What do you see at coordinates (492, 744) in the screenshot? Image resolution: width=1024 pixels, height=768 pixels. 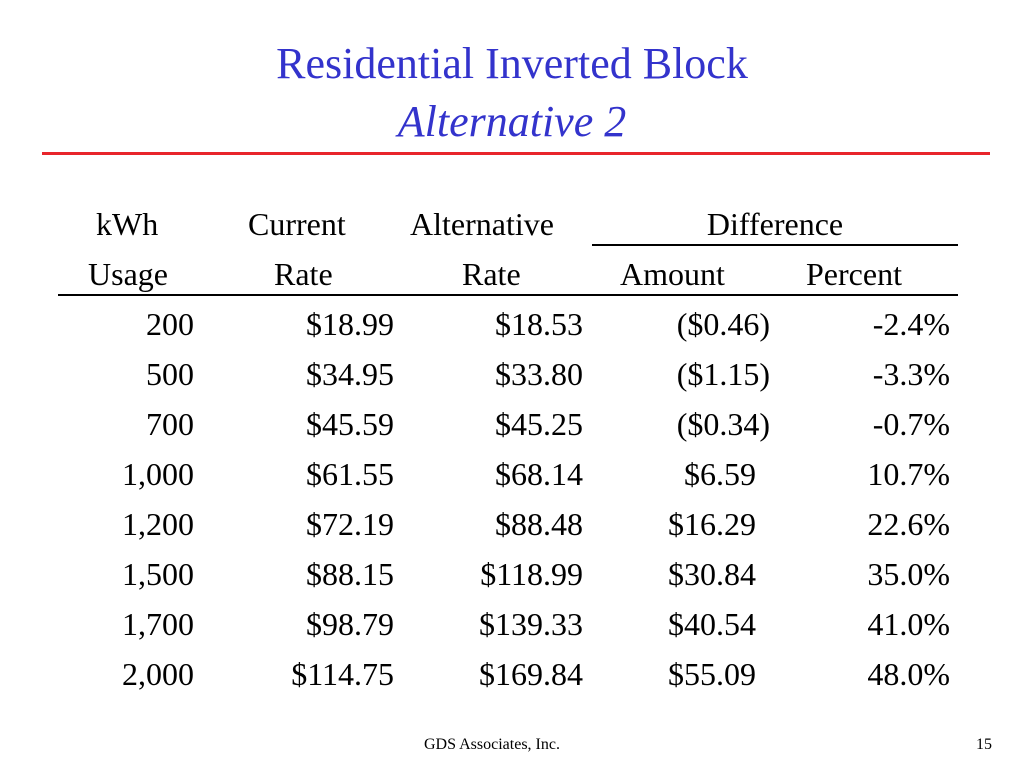 I see `footer-company: GDS Associates, Inc.` at bounding box center [492, 744].